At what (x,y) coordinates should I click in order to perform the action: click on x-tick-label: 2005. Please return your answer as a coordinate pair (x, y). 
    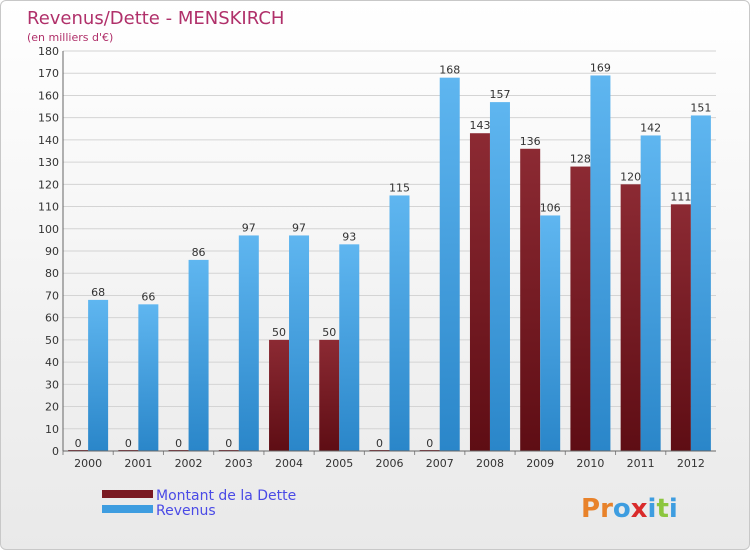
    Looking at the image, I should click on (339, 463).